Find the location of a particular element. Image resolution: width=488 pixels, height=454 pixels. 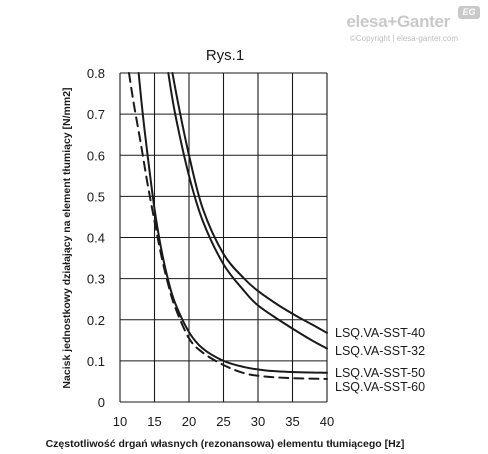

y-tick-label: 0.7 is located at coordinates (96, 114).